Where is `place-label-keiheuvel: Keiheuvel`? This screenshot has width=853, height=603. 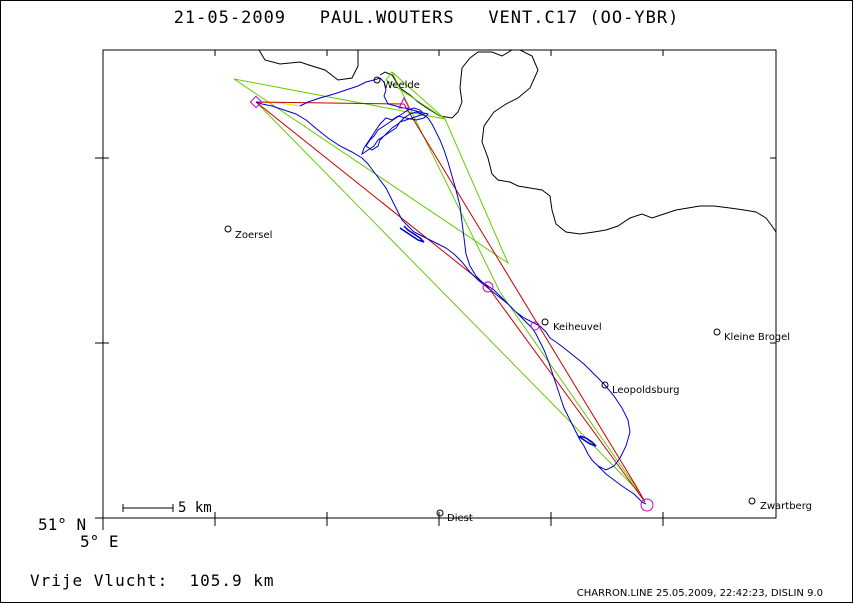 place-label-keiheuvel: Keiheuvel is located at coordinates (577, 327).